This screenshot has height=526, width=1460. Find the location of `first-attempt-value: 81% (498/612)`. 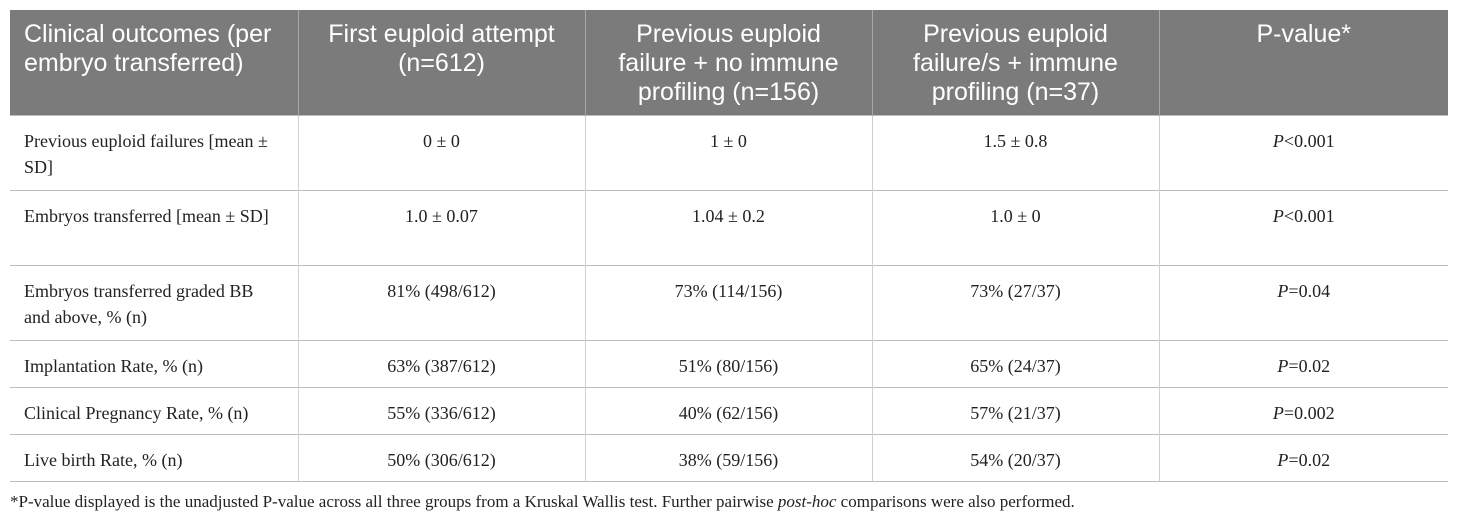

first-attempt-value: 81% (498/612) is located at coordinates (442, 303).